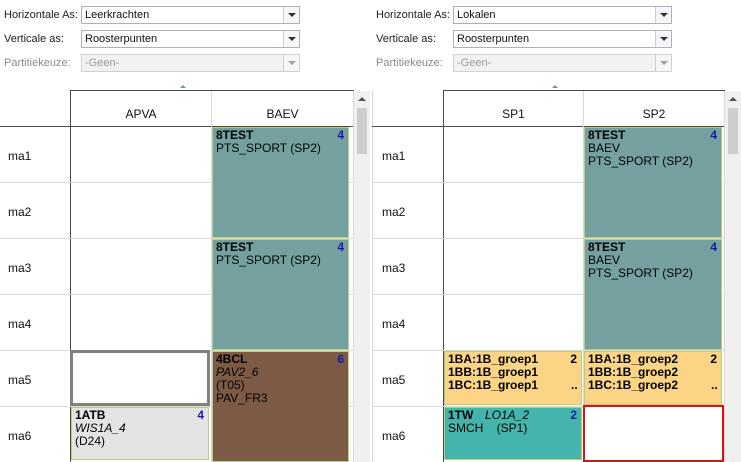 This screenshot has width=741, height=462. What do you see at coordinates (654, 114) in the screenshot?
I see `column-header-sp2: SP2` at bounding box center [654, 114].